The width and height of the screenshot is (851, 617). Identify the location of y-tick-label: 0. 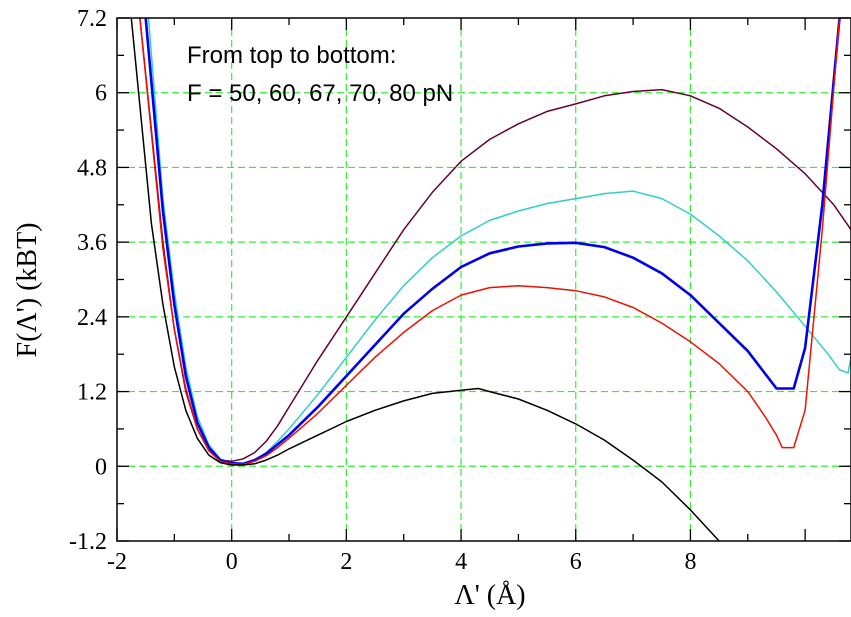
(101, 467).